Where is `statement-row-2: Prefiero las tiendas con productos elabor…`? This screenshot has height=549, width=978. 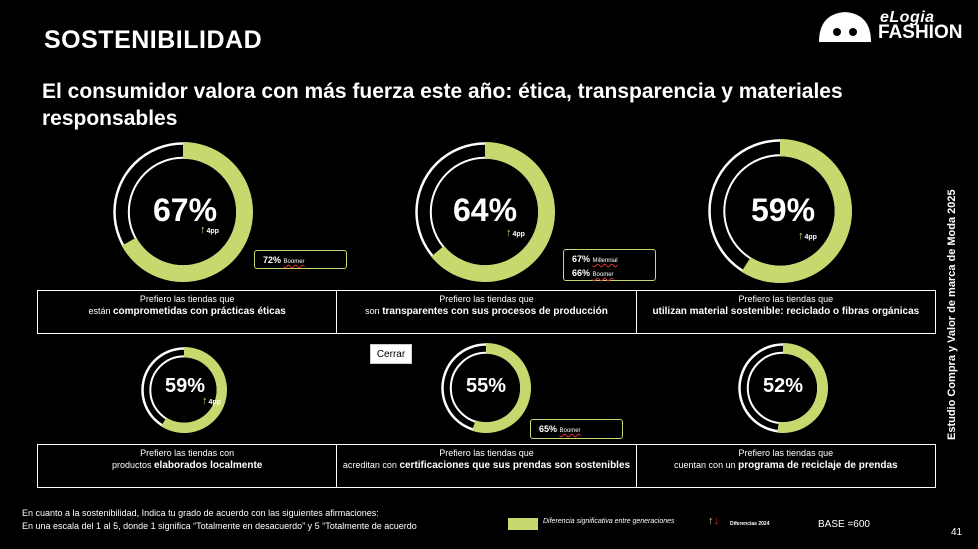 statement-row-2: Prefiero las tiendas con productos elabor… is located at coordinates (486, 466).